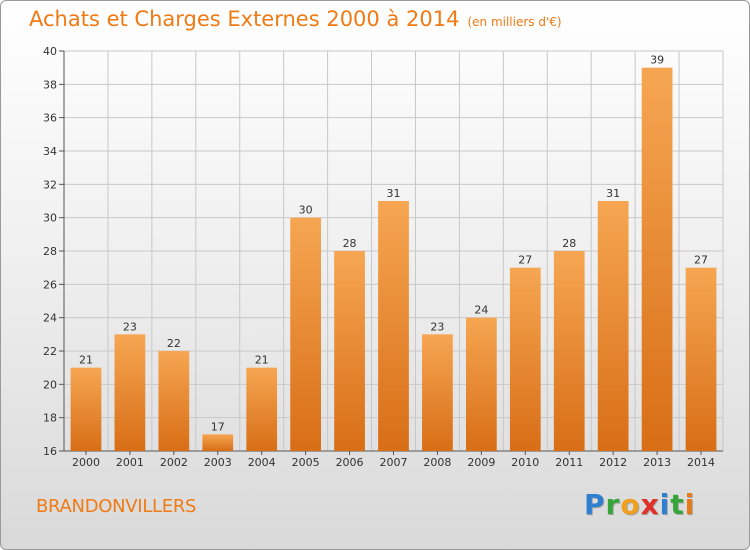 The width and height of the screenshot is (750, 550). Describe the element at coordinates (481, 462) in the screenshot. I see `x-tick-label: 2009` at that location.